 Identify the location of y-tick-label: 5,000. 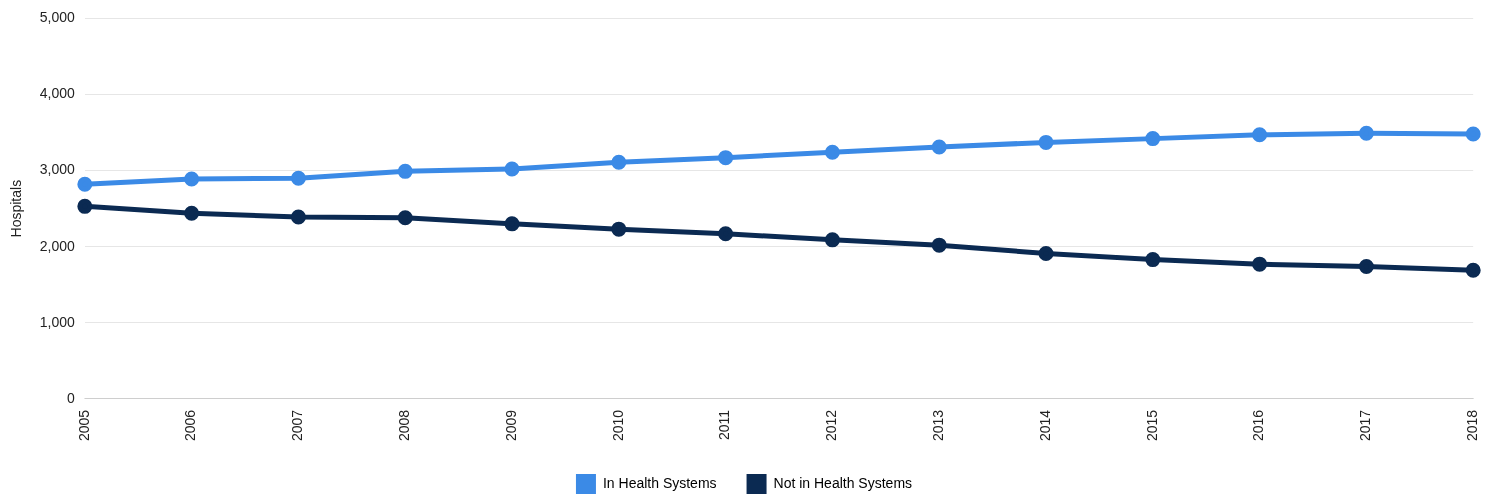
(57, 17).